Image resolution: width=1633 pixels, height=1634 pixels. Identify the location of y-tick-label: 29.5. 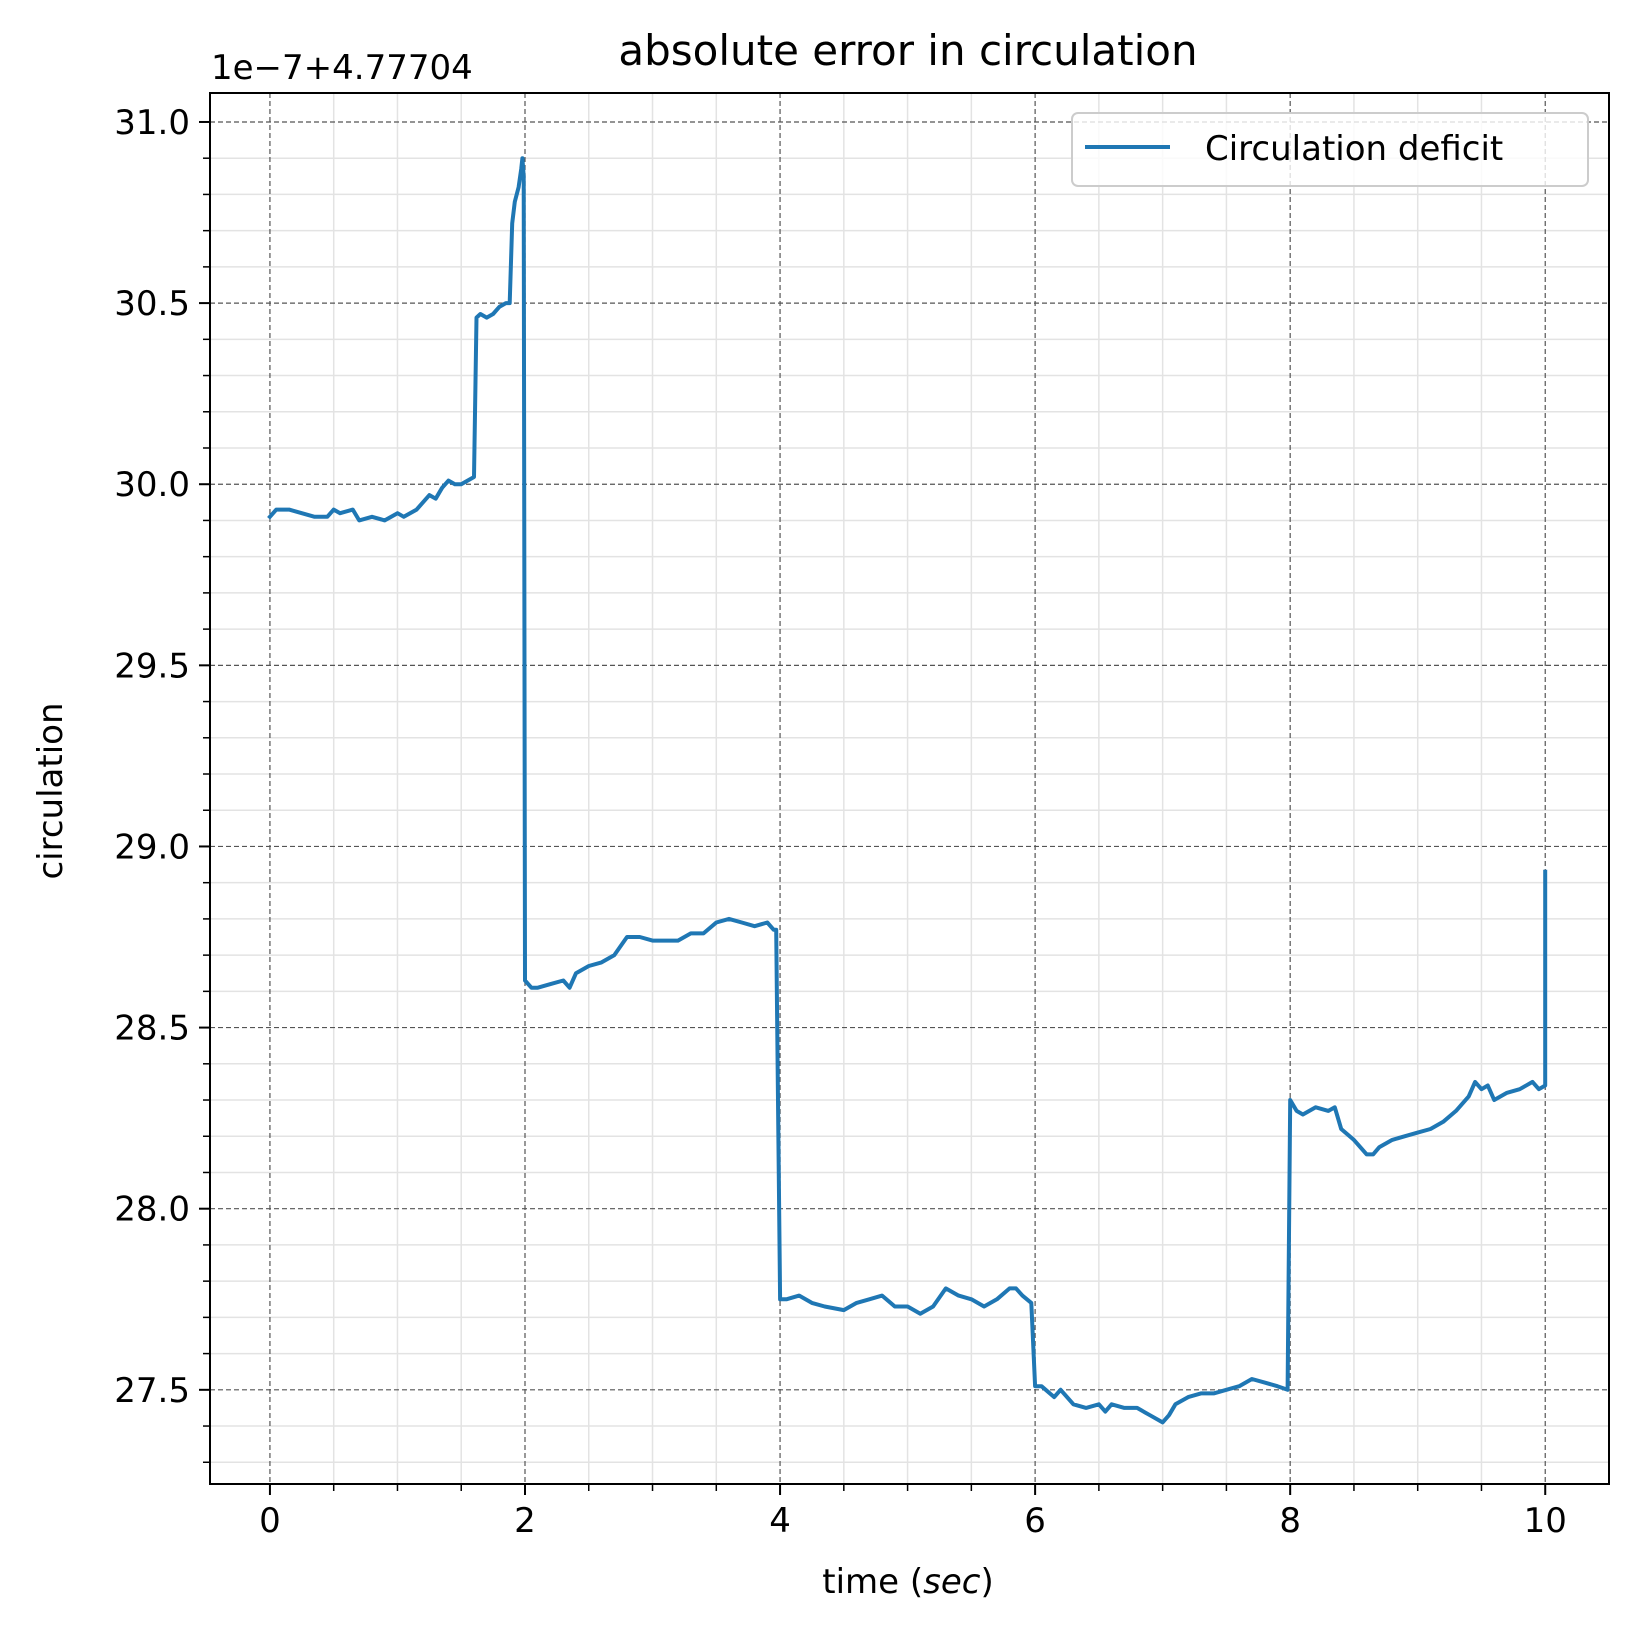
(152, 666).